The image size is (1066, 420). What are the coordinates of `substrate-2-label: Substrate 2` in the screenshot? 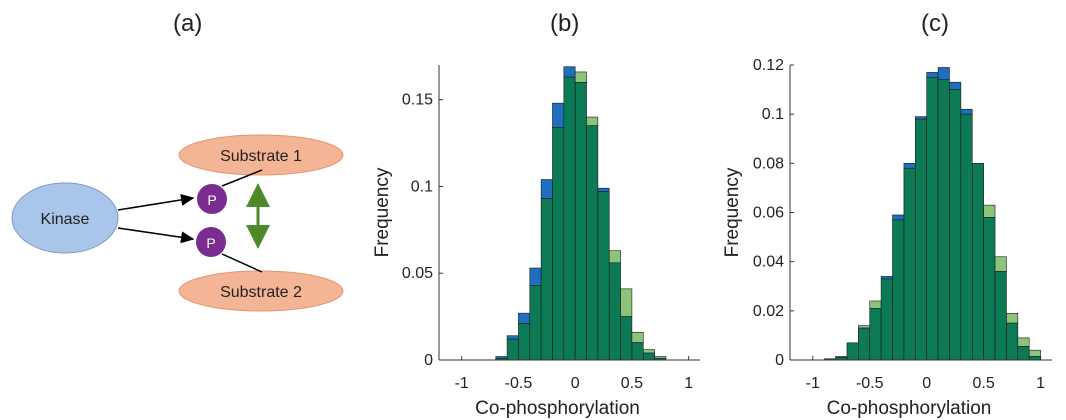 It's located at (261, 292).